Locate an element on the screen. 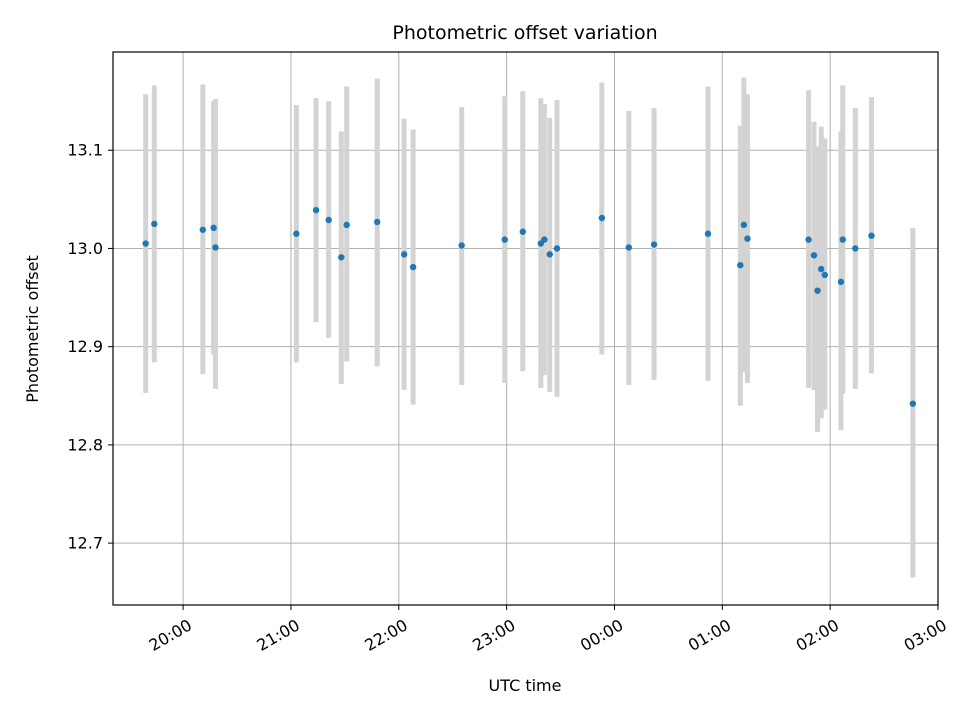  y-tick-label: 12.7 is located at coordinates (85, 543).